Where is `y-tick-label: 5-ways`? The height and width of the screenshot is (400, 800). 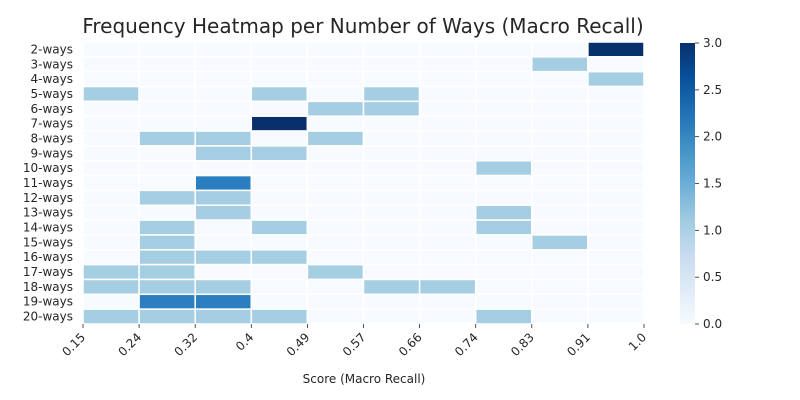 y-tick-label: 5-ways is located at coordinates (52, 94).